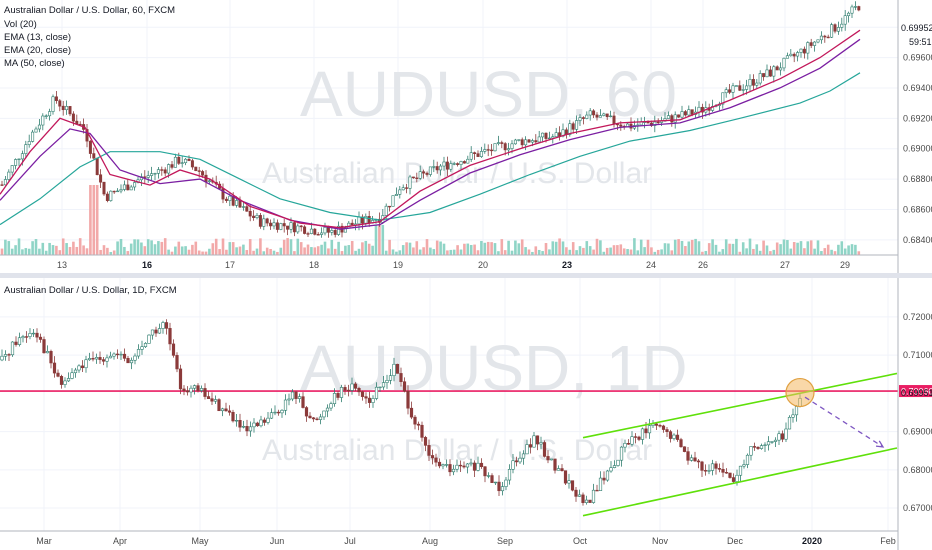  What do you see at coordinates (483, 265) in the screenshot?
I see `hourly-time-tick: 20` at bounding box center [483, 265].